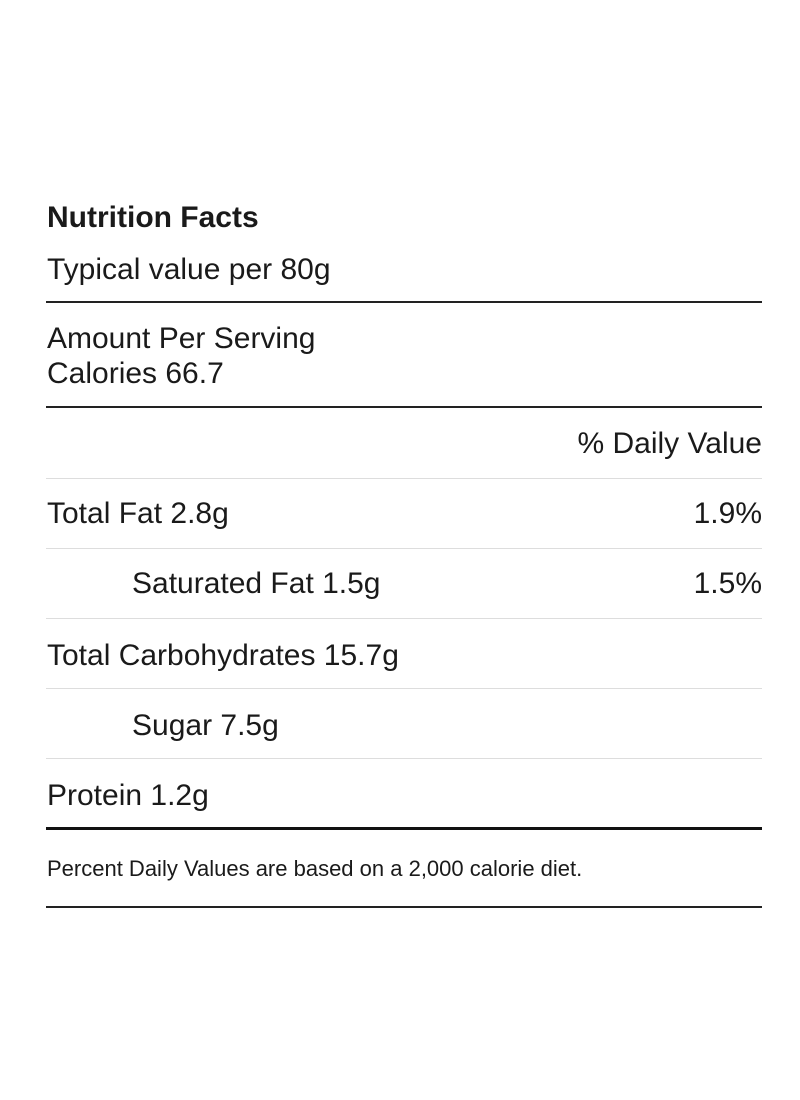 This screenshot has width=800, height=1100. I want to click on nutrient: Sugar 7.5g, so click(205, 725).